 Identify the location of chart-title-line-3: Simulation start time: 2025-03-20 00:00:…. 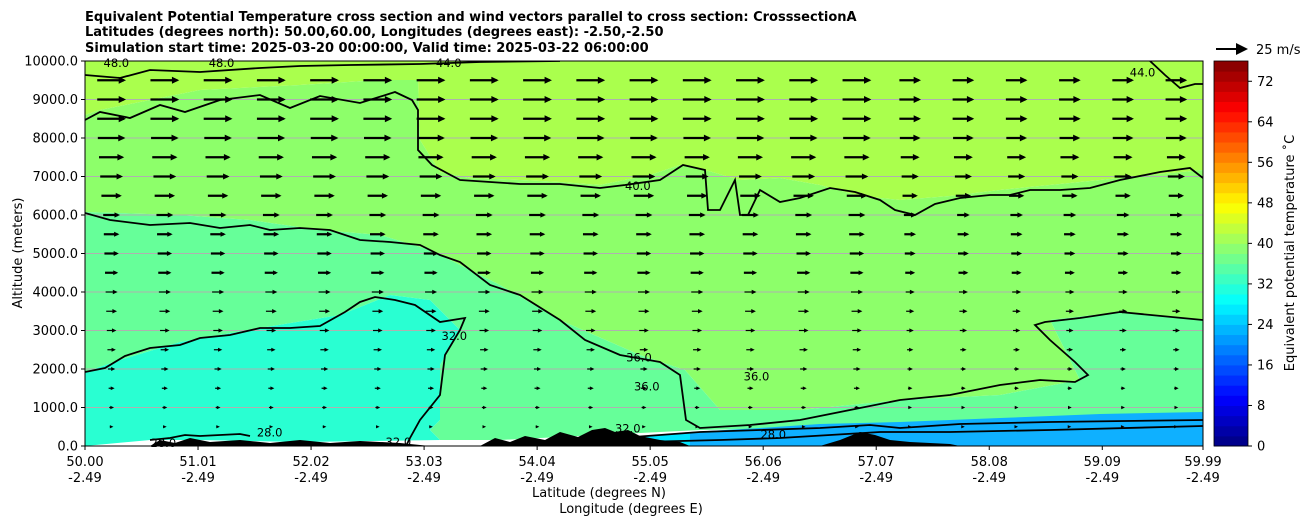
(367, 48).